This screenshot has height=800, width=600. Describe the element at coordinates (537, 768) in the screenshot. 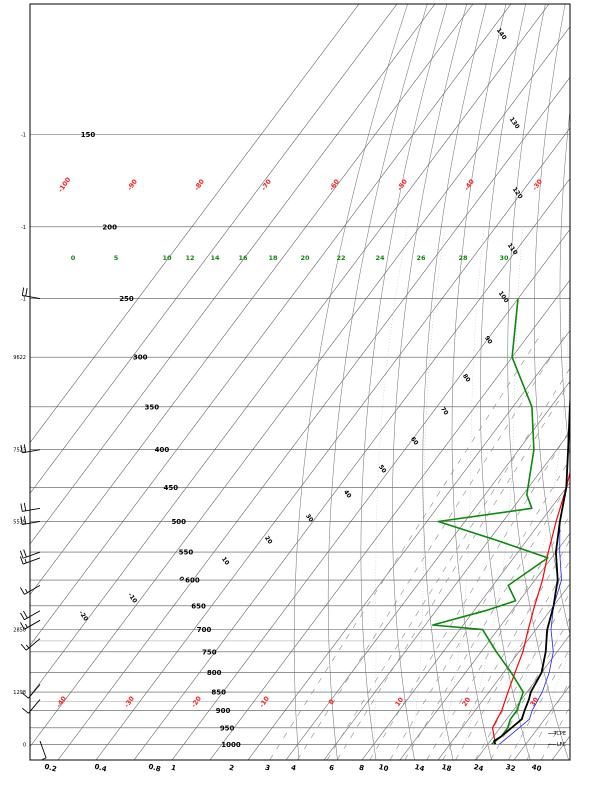

I see `x-axis-label: 40` at that location.